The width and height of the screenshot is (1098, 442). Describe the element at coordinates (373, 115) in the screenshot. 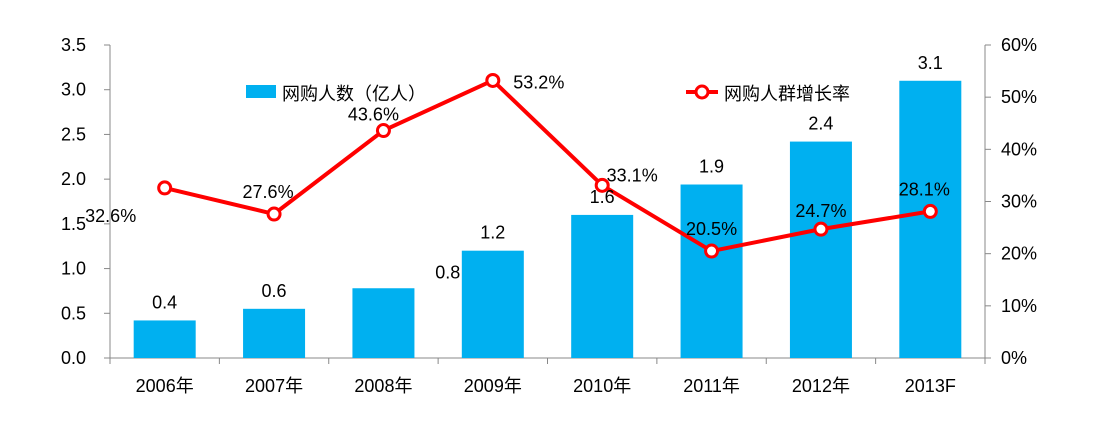

I see `line-data-label: 43.6%` at that location.